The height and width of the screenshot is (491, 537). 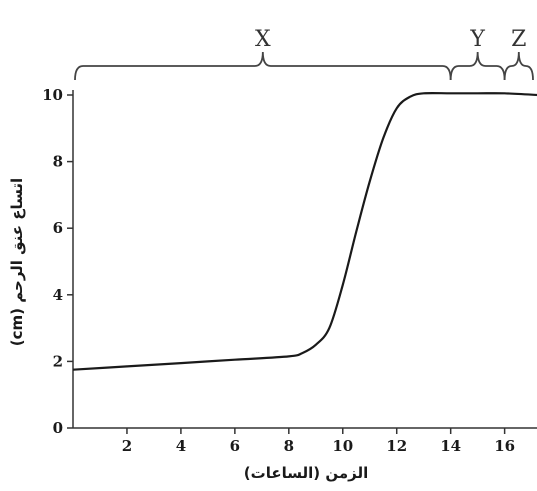 What do you see at coordinates (181, 446) in the screenshot?
I see `x-tick-label: 4` at bounding box center [181, 446].